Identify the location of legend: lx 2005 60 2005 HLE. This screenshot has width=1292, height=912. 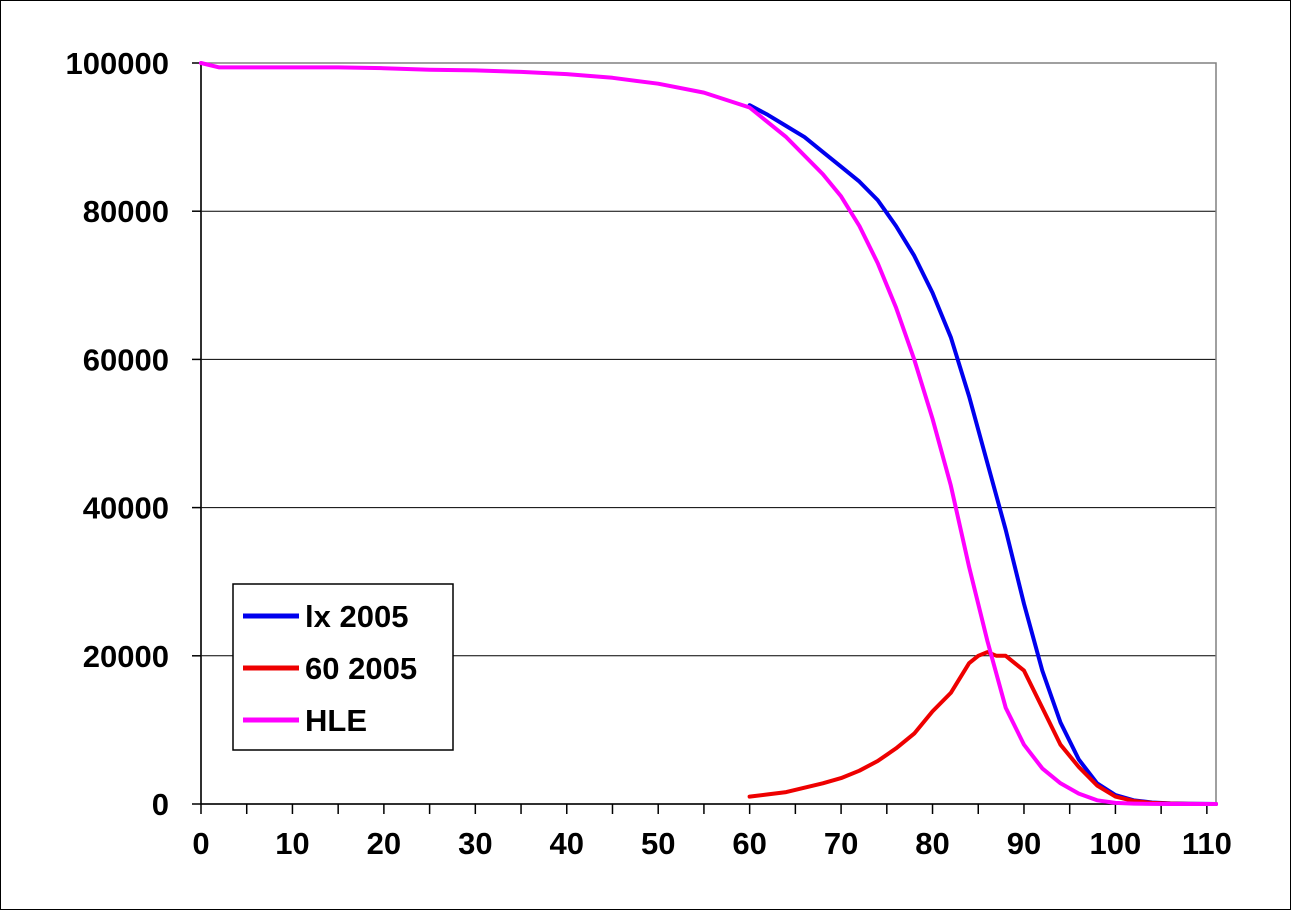
(343, 667).